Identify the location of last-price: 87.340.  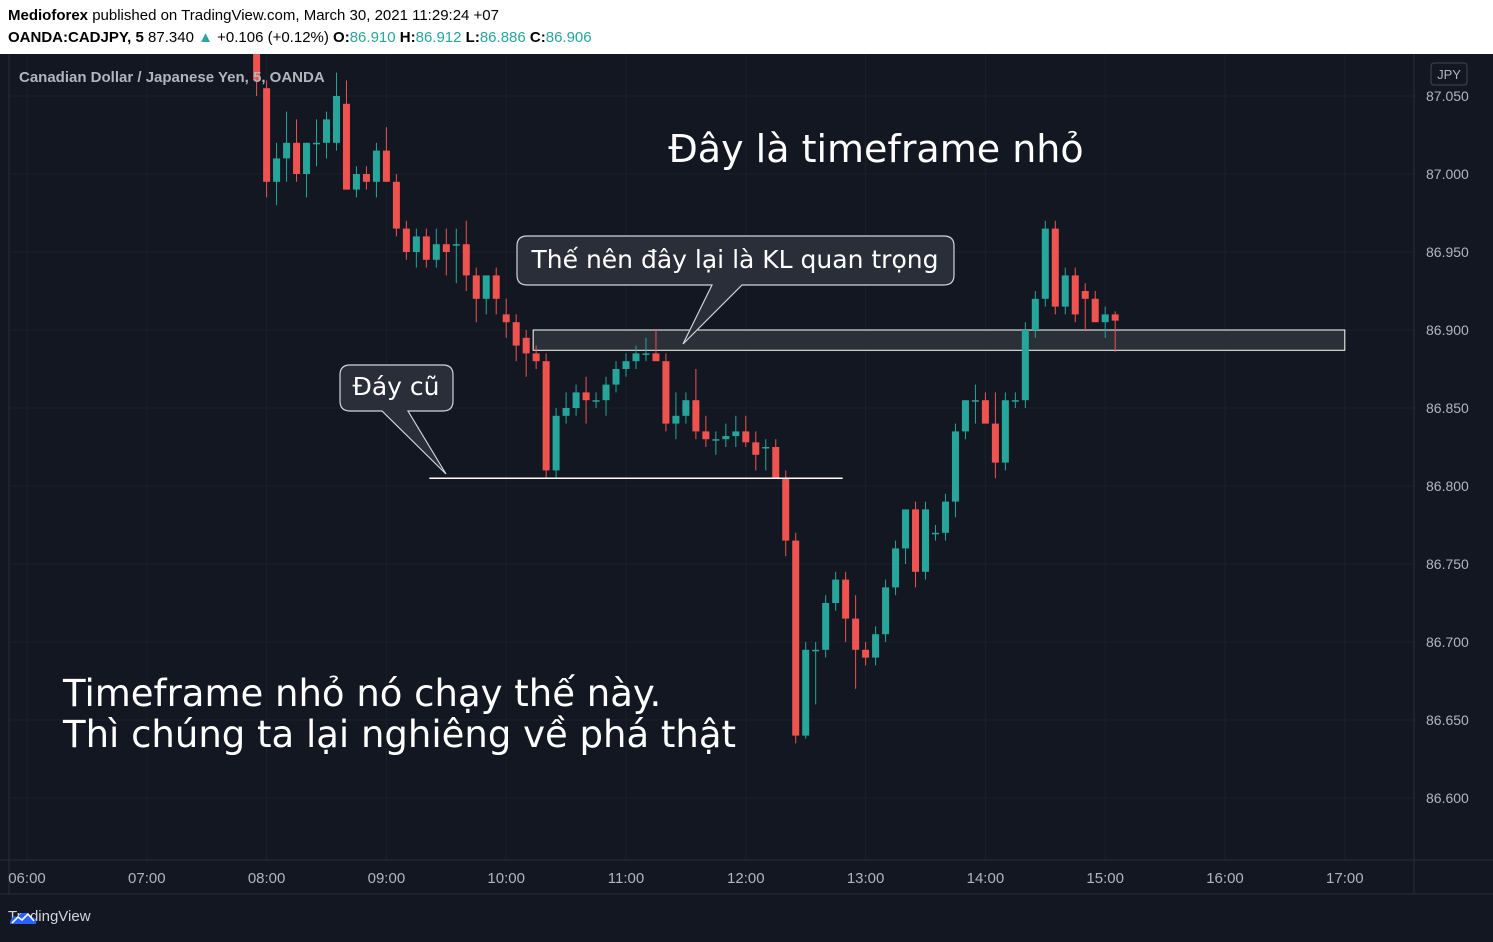
(171, 37).